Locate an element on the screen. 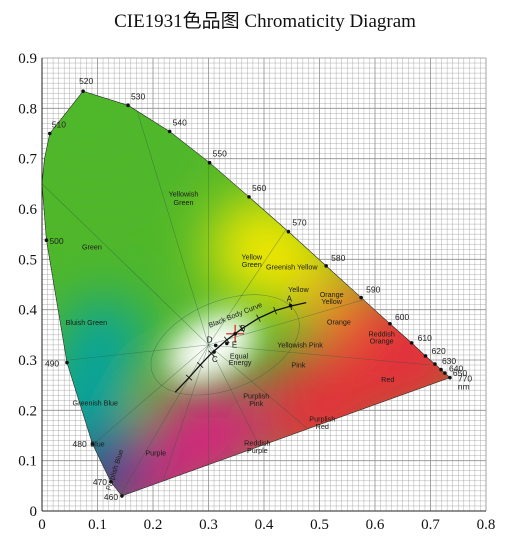 The image size is (531, 537). x-tick-label: 0.6 is located at coordinates (375, 525).